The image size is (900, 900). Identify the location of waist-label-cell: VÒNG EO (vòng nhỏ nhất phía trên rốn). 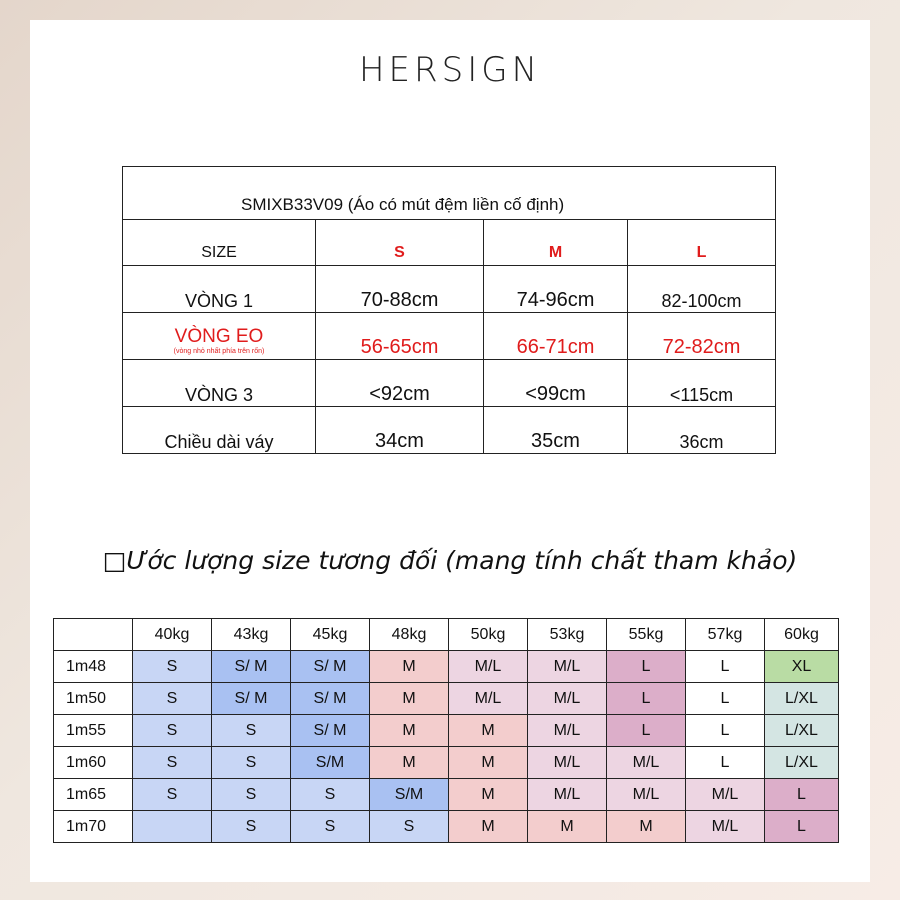
(219, 336).